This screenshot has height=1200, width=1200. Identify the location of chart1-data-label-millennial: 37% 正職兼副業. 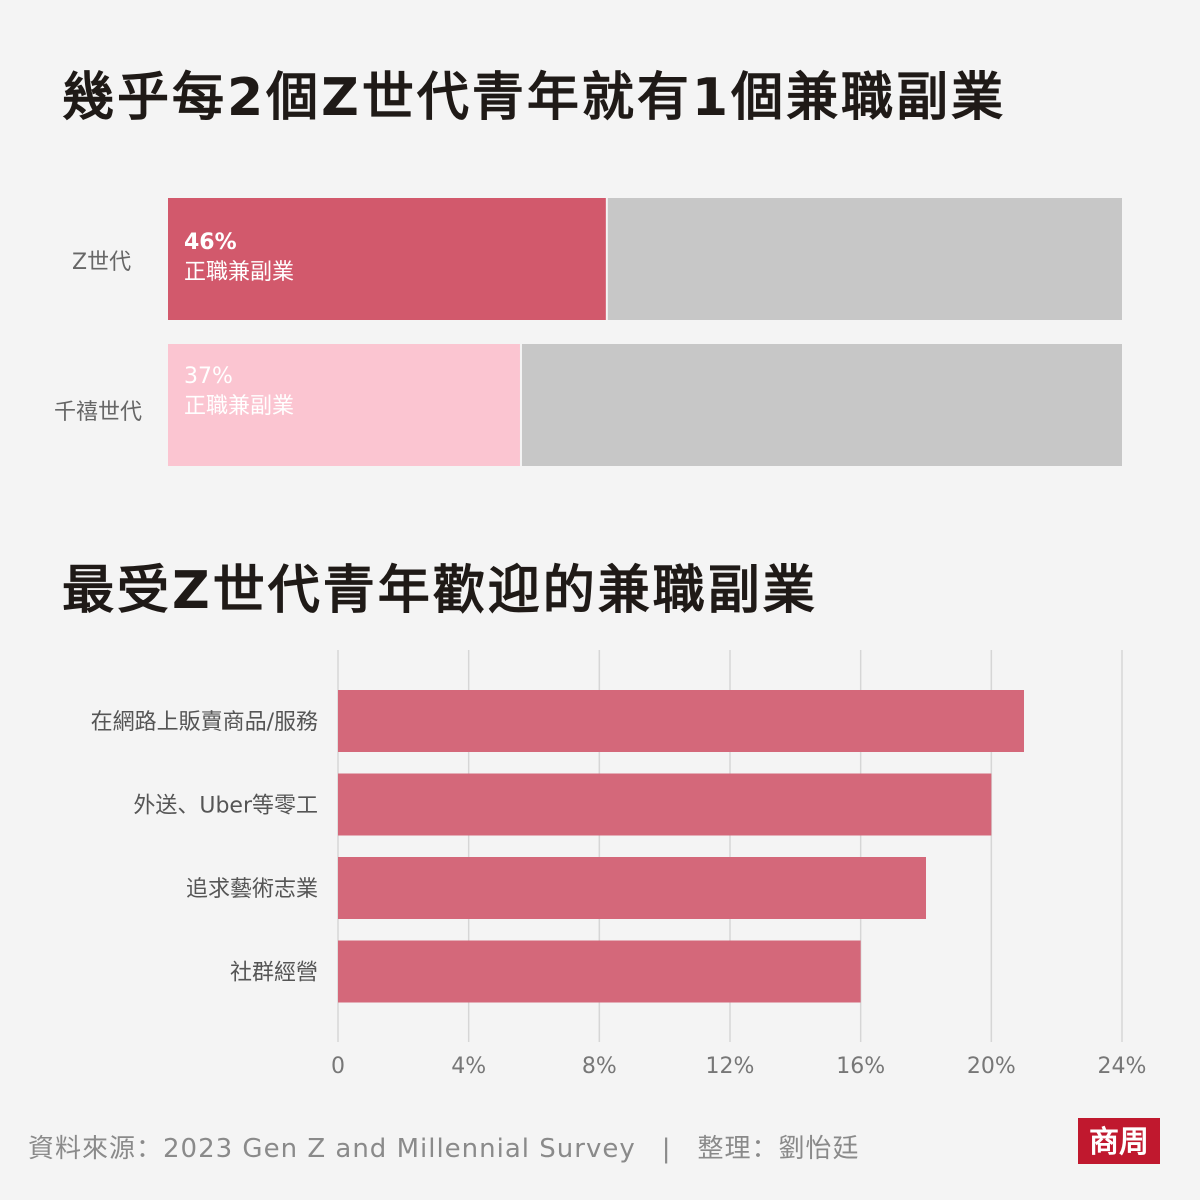
(239, 392).